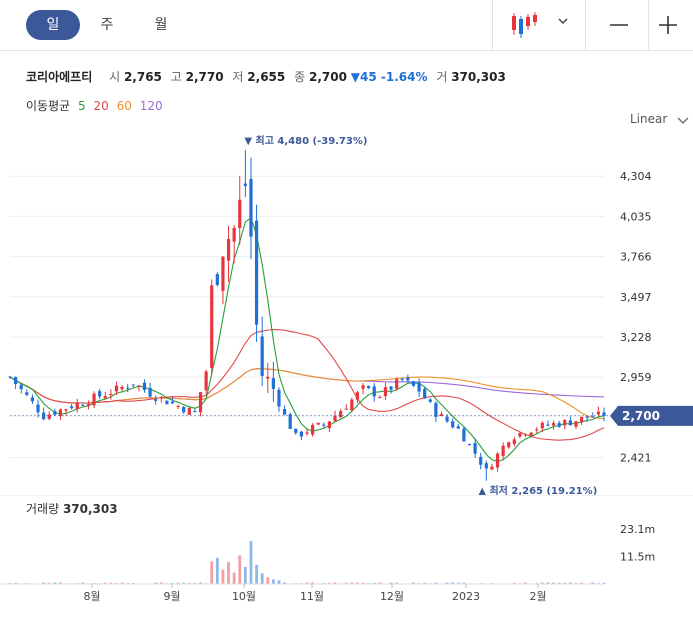 The image size is (693, 617). I want to click on low-annotation: ▲ 최저 2,265 (19.21%), so click(537, 489).